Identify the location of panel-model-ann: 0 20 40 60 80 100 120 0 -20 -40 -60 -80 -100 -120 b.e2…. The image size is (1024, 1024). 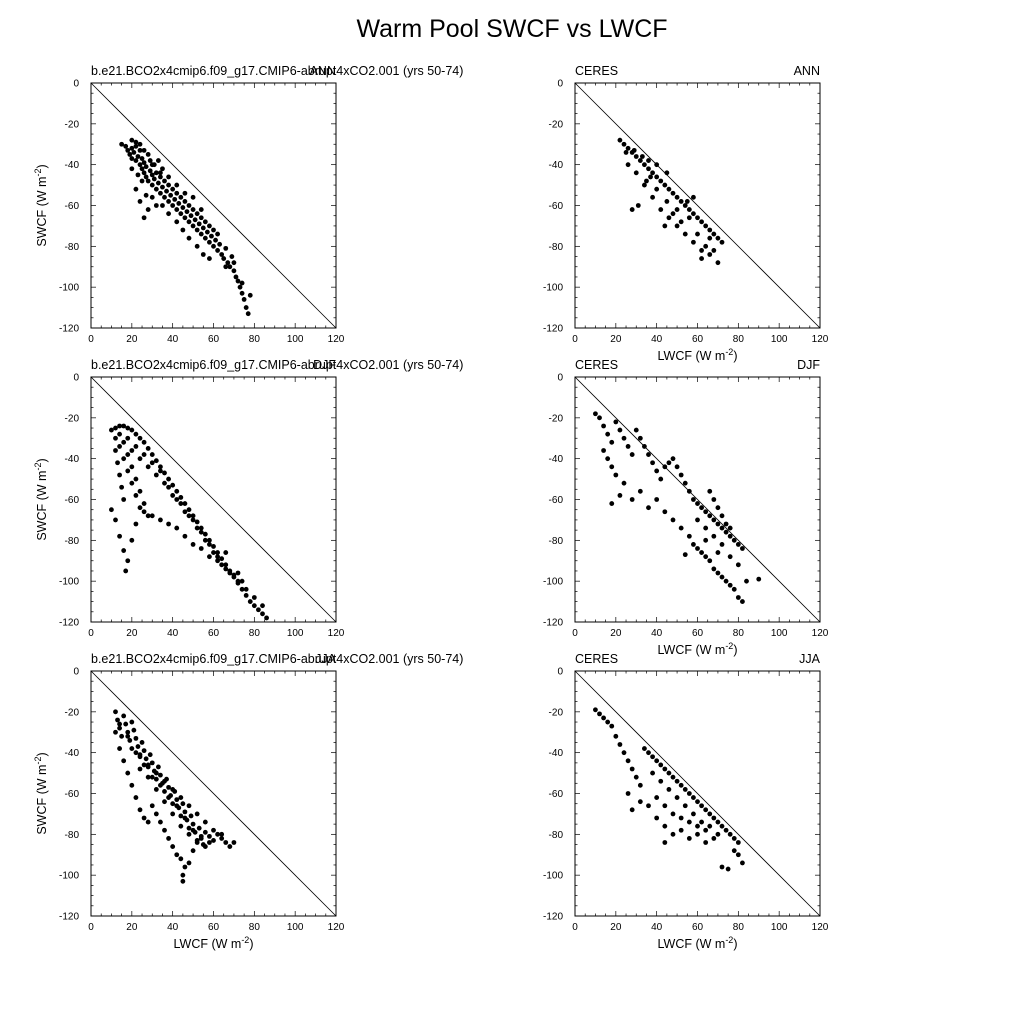
(248, 204).